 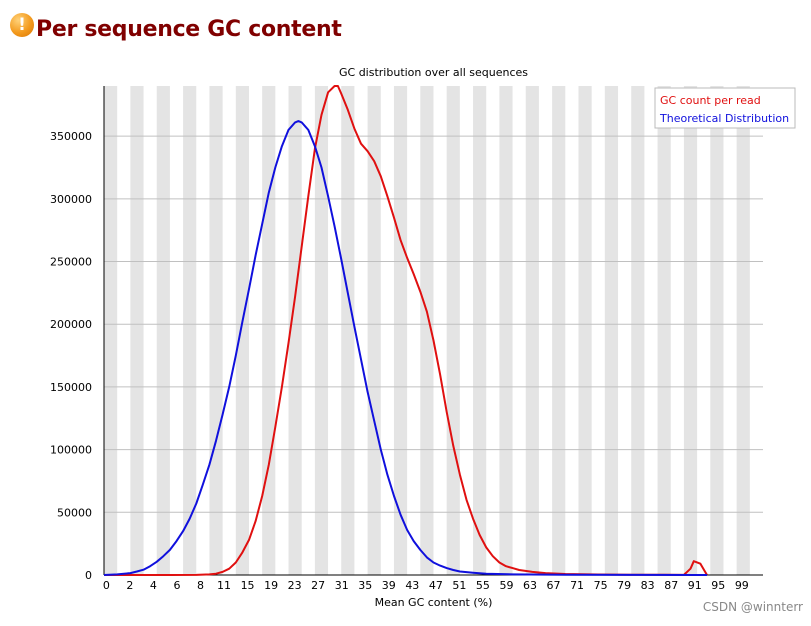 I want to click on x-tick-label: 87, so click(x=671, y=585).